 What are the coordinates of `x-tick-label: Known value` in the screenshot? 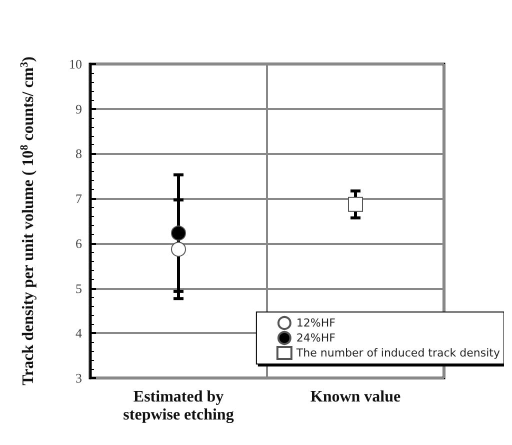 It's located at (355, 397).